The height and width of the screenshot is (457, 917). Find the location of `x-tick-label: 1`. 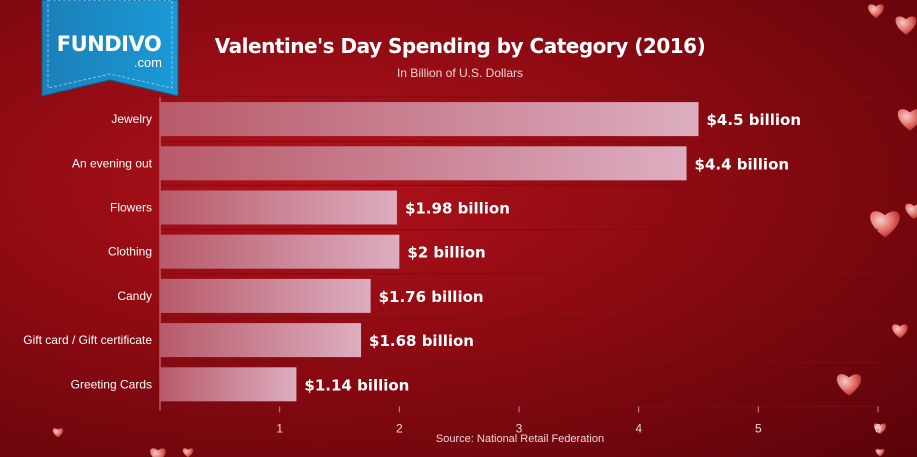

x-tick-label: 1 is located at coordinates (279, 428).